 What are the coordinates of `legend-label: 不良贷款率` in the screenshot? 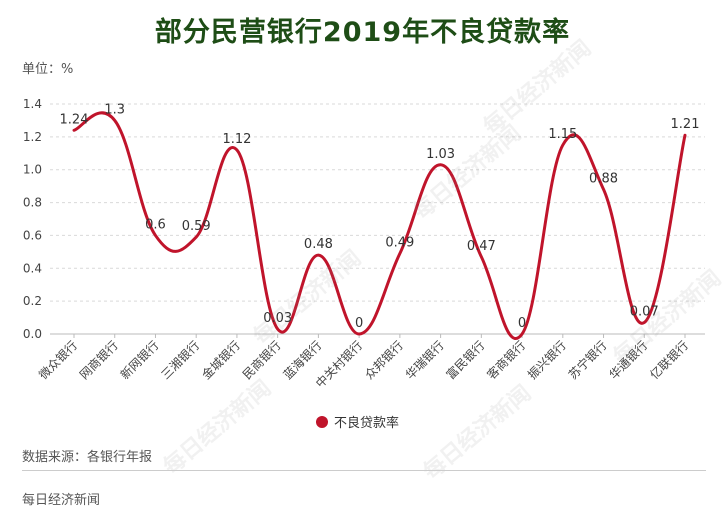 It's located at (366, 423).